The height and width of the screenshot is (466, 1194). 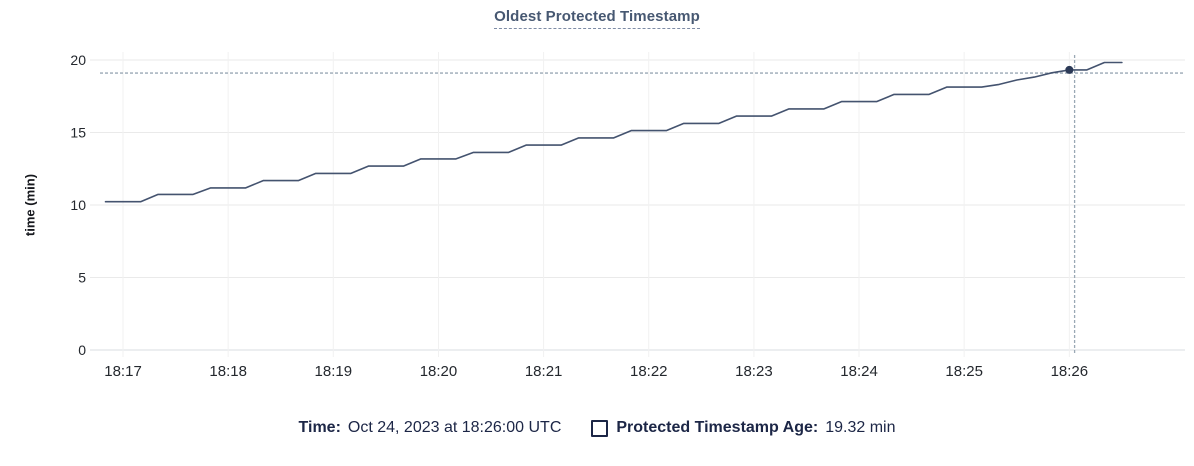 What do you see at coordinates (1070, 371) in the screenshot?
I see `x-tick-label: 18:26` at bounding box center [1070, 371].